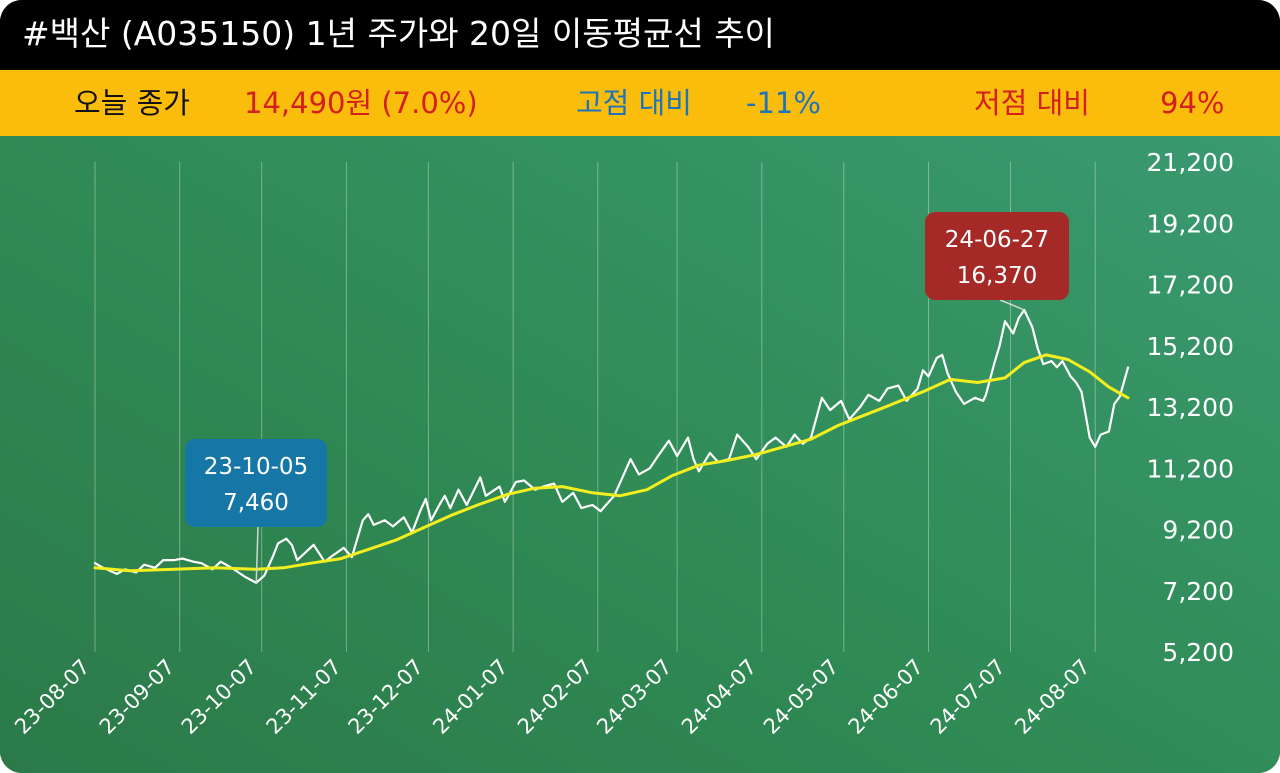 The height and width of the screenshot is (773, 1280). Describe the element at coordinates (1192, 103) in the screenshot. I see `low-compare-value: 94%` at that location.